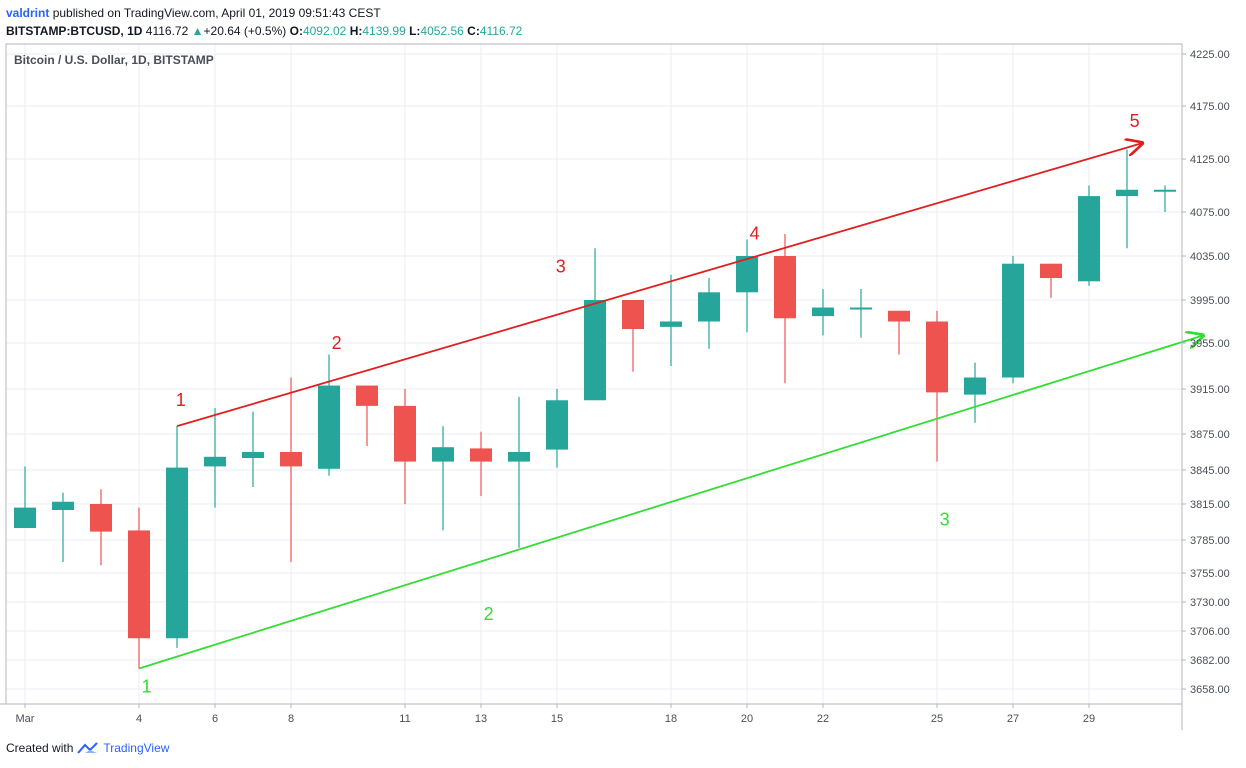  What do you see at coordinates (215, 719) in the screenshot?
I see `time-tick-label: 6` at bounding box center [215, 719].